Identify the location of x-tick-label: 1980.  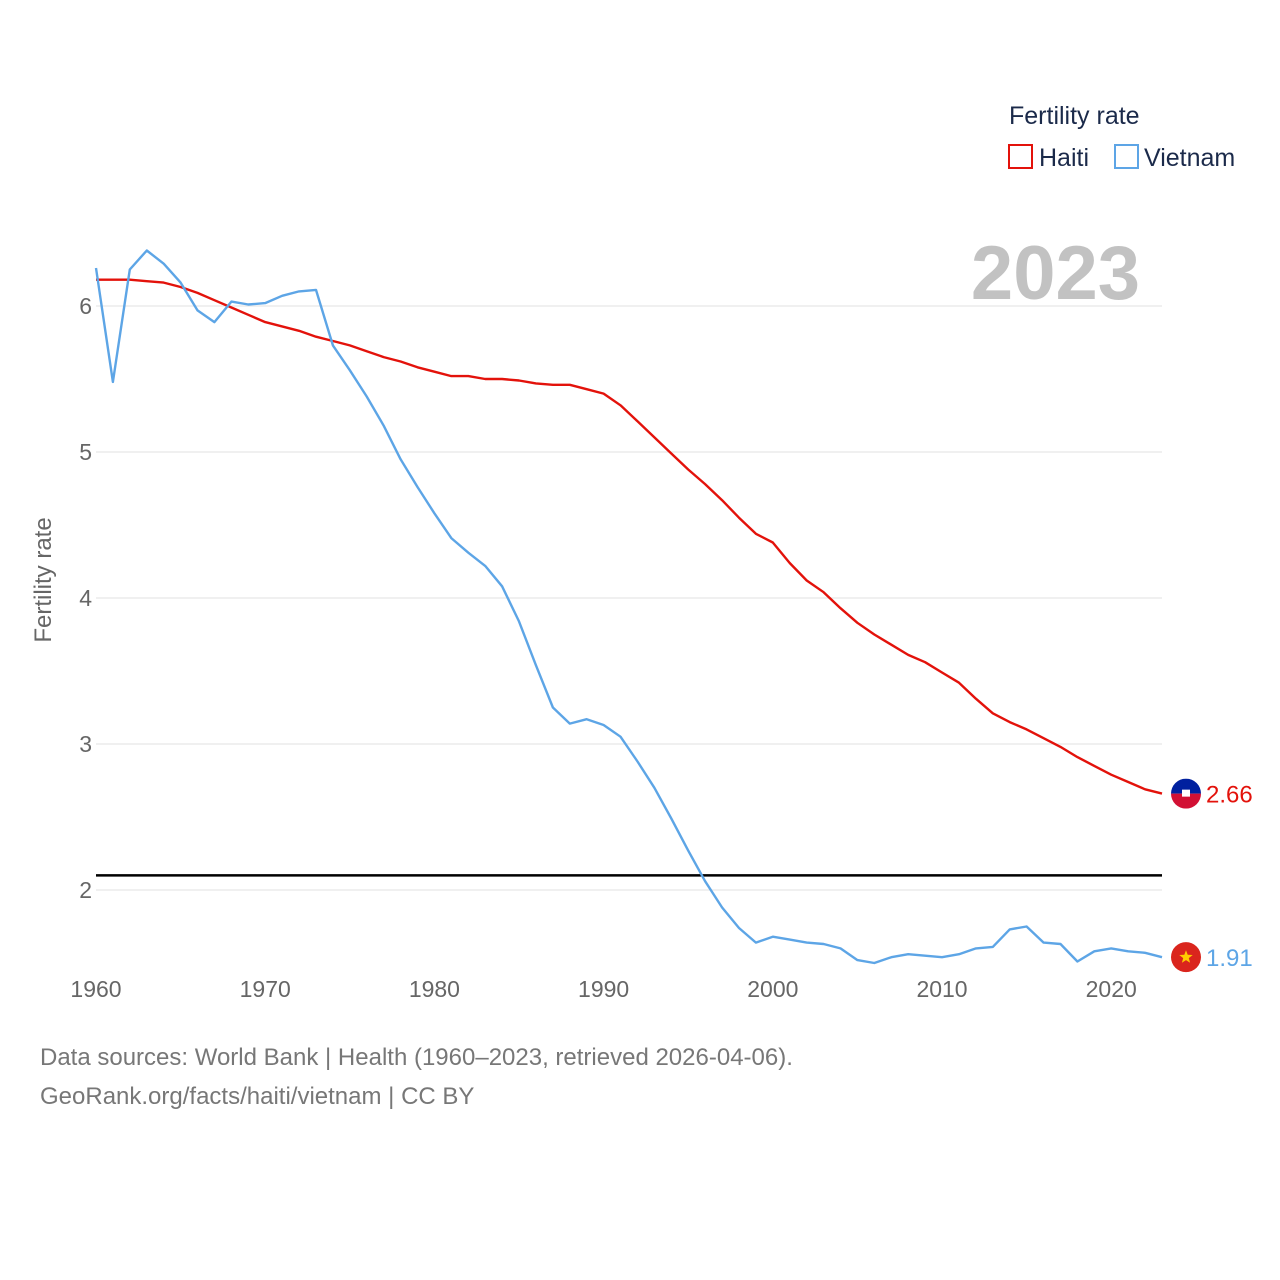
(434, 989).